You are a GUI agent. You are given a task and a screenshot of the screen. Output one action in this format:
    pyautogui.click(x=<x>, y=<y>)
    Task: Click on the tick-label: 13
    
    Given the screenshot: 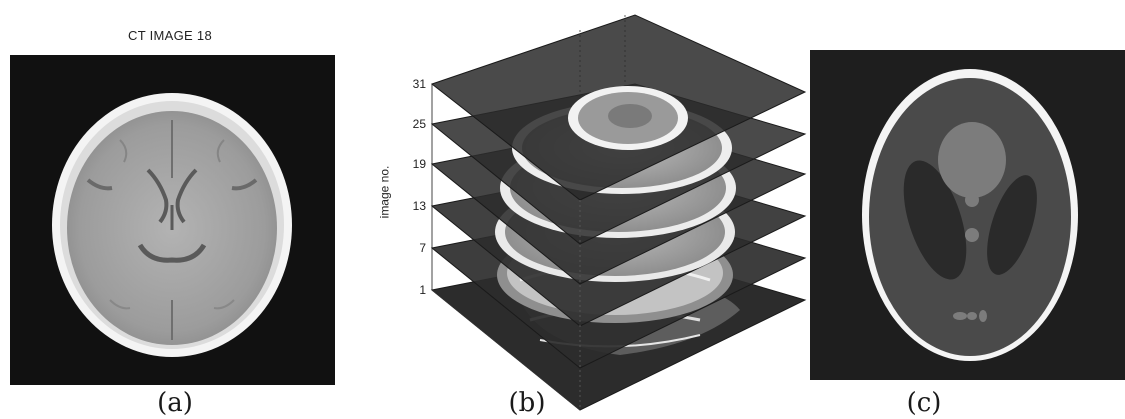 What is the action you would take?
    pyautogui.click(x=419, y=206)
    